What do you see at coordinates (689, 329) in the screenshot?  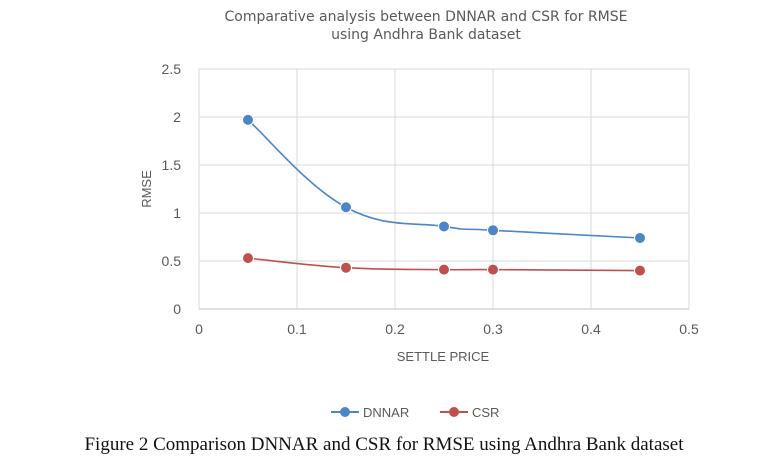 I see `x-tick-label: 0.5` at bounding box center [689, 329].